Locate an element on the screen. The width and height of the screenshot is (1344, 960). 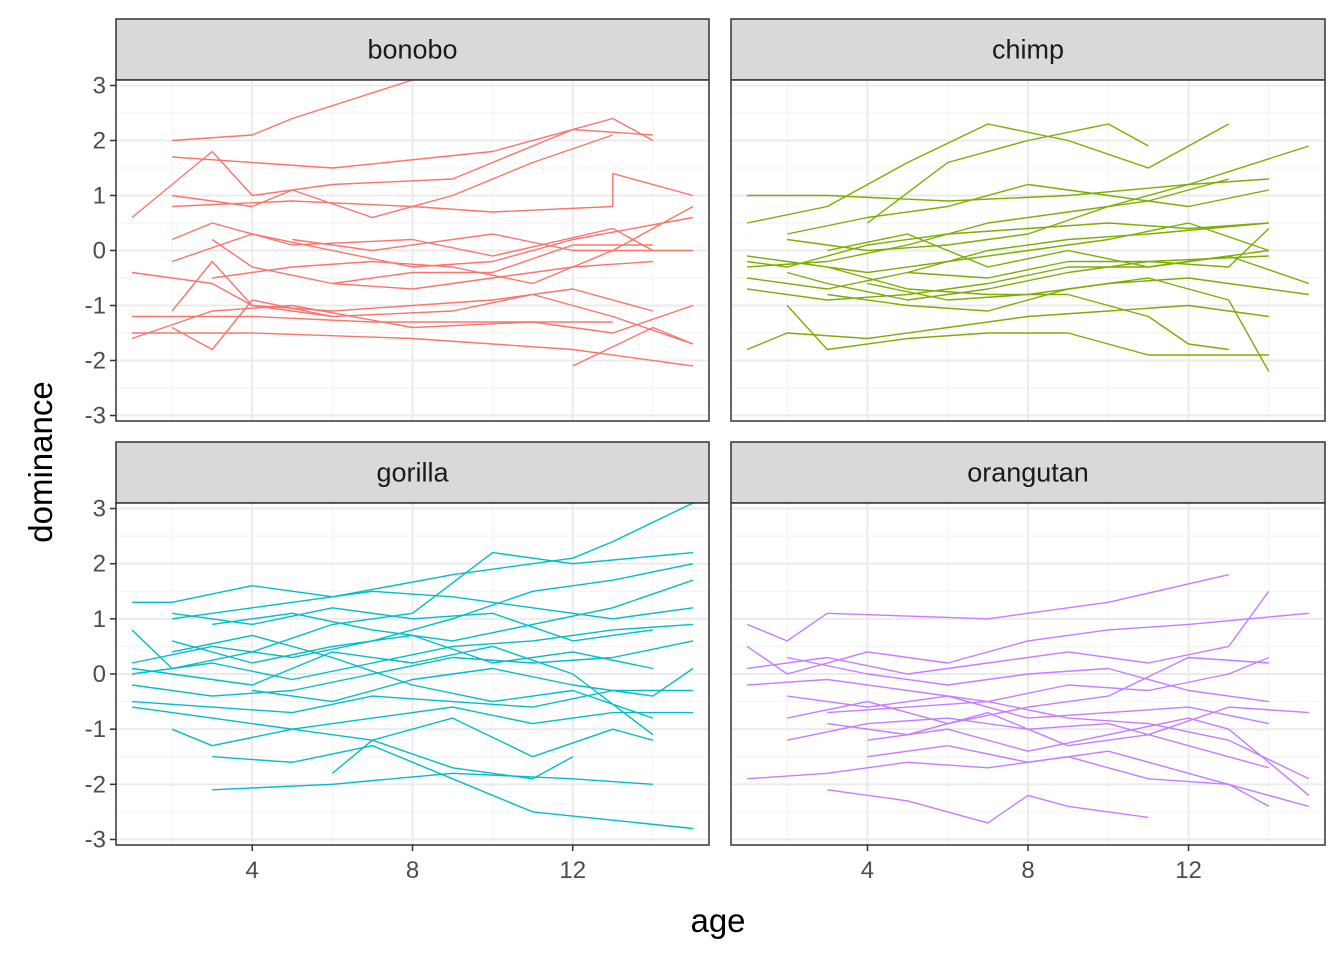
facet-strip-label: chimp is located at coordinates (1028, 50).